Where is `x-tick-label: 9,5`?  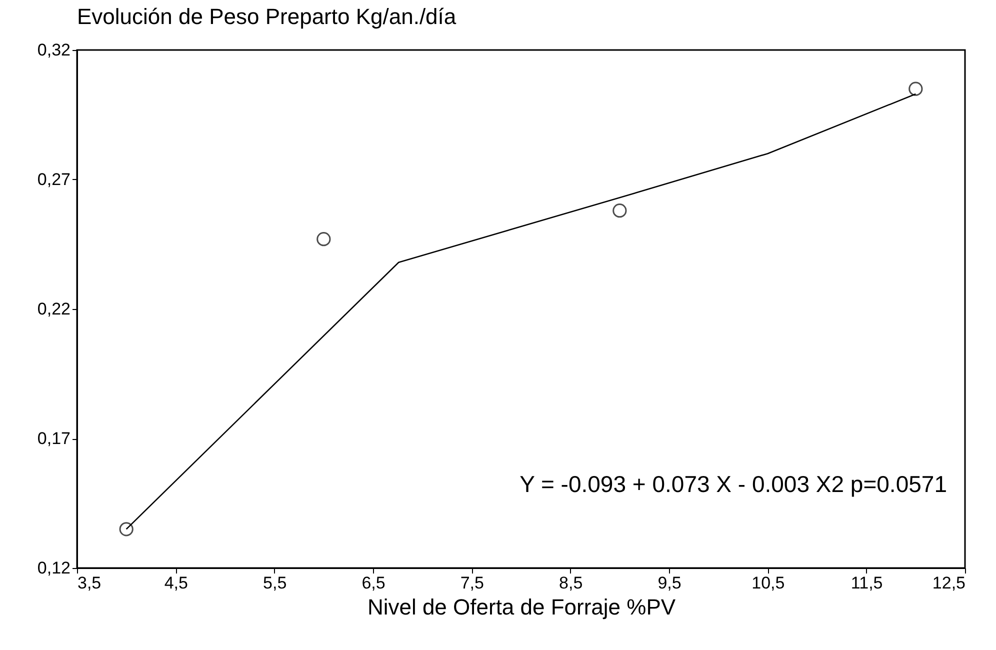
x-tick-label: 9,5 is located at coordinates (670, 583).